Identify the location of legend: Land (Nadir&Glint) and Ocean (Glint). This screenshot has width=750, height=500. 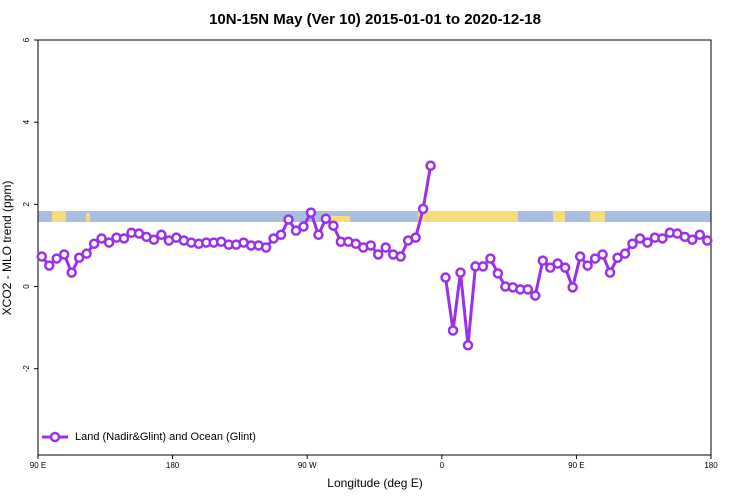
(149, 437).